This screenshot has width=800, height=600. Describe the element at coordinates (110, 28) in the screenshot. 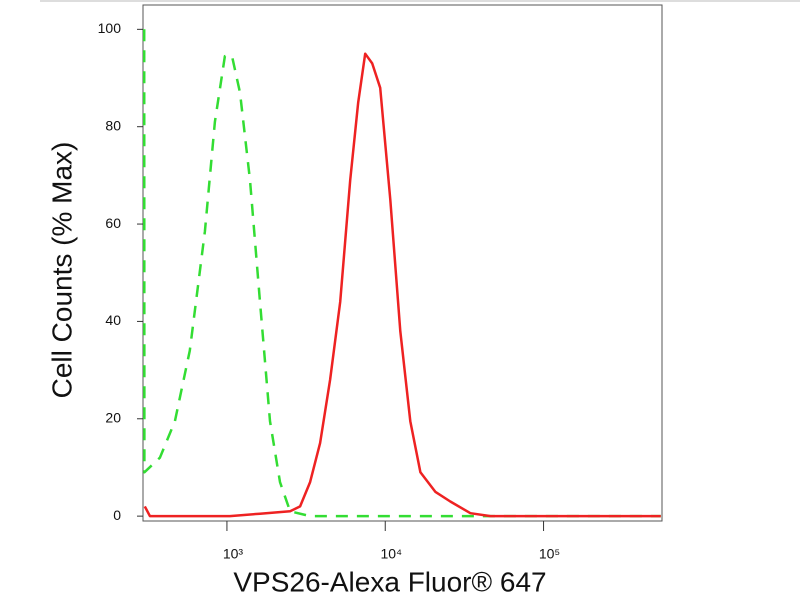

I see `y-tick-label: 100` at that location.